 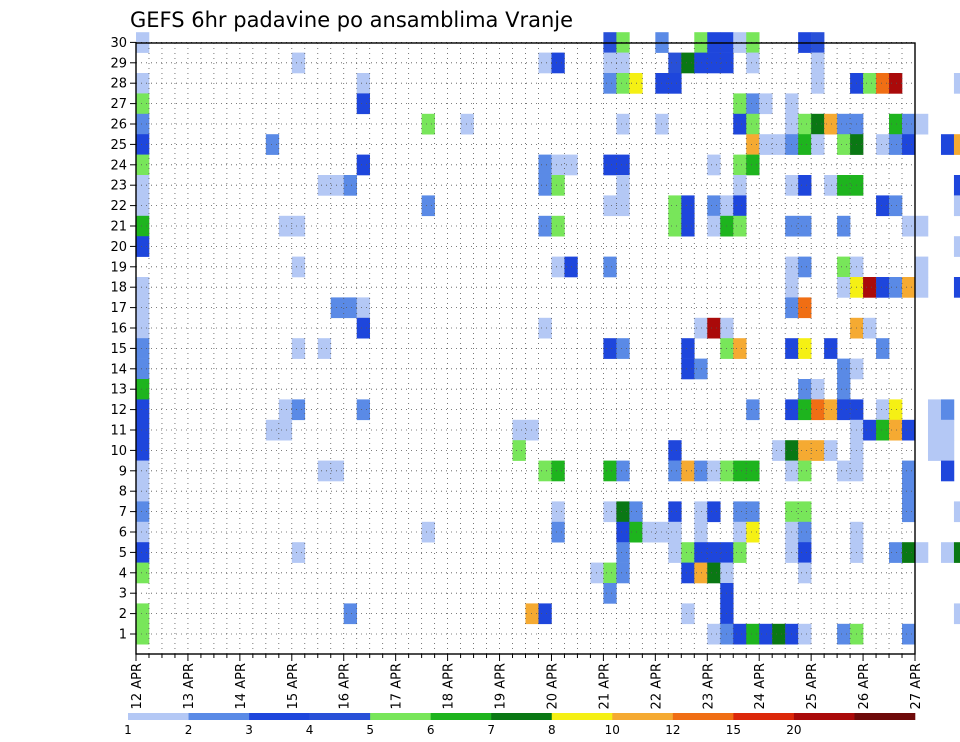 What do you see at coordinates (189, 730) in the screenshot?
I see `colorbar-label: 2` at bounding box center [189, 730].